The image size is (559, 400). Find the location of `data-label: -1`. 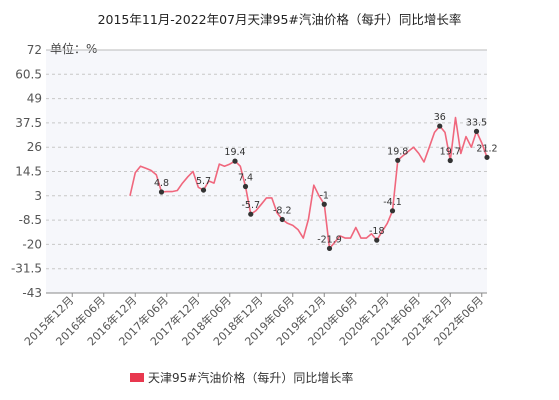

data-label: -1 is located at coordinates (324, 195).